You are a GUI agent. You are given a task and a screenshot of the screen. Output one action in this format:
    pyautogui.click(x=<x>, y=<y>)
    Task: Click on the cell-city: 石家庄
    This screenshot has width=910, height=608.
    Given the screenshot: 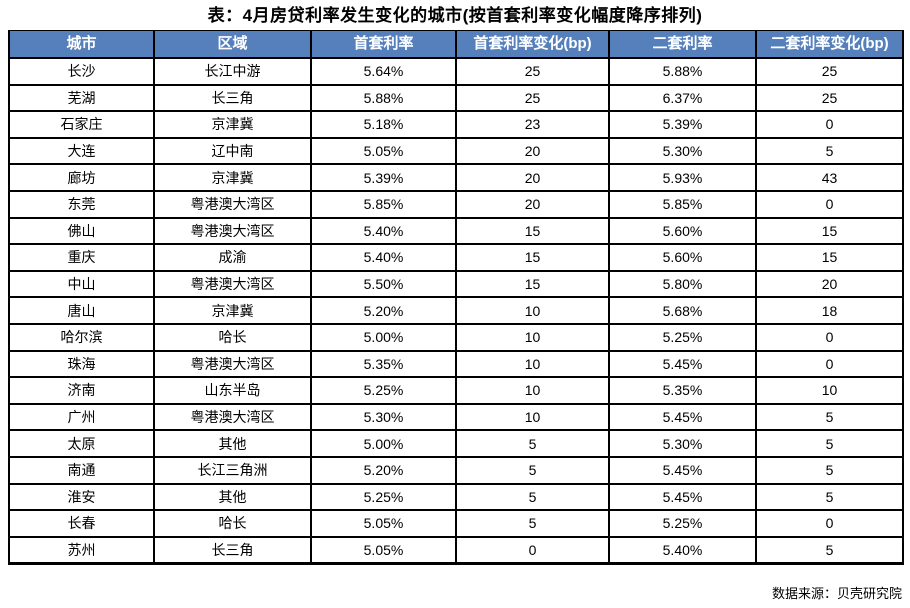 What is the action you would take?
    pyautogui.click(x=81, y=124)
    